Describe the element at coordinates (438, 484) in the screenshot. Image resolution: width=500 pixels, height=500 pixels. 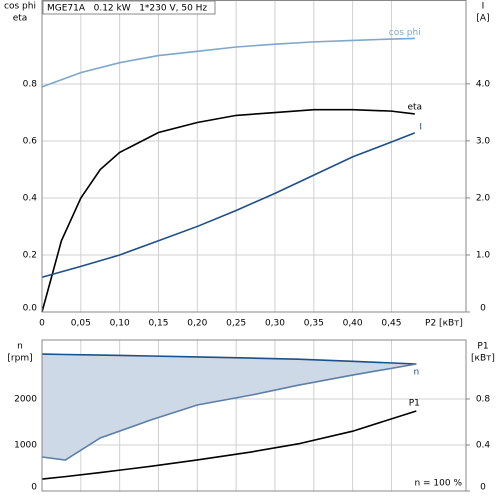
I see `annotation: n = 100 %` at that location.